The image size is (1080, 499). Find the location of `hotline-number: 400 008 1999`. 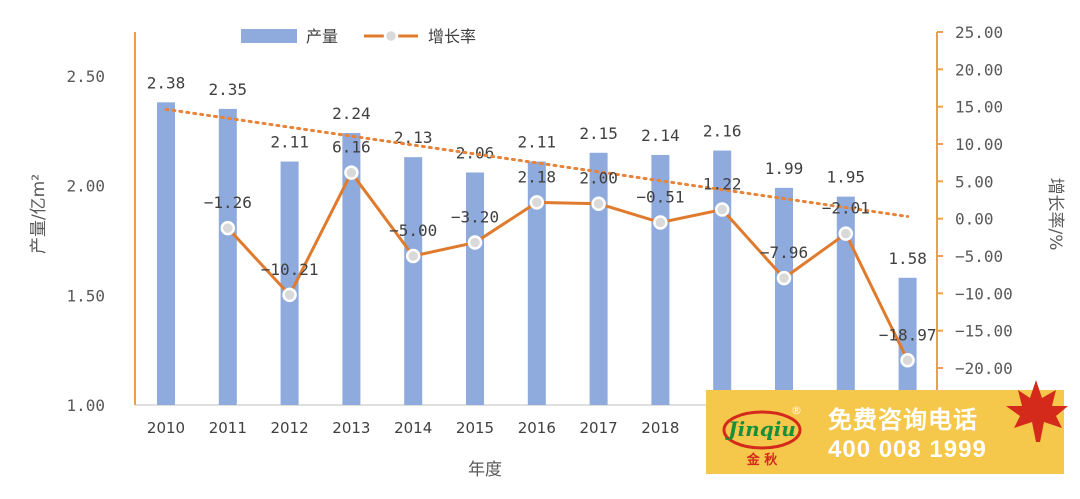

hotline-number: 400 008 1999 is located at coordinates (907, 449).